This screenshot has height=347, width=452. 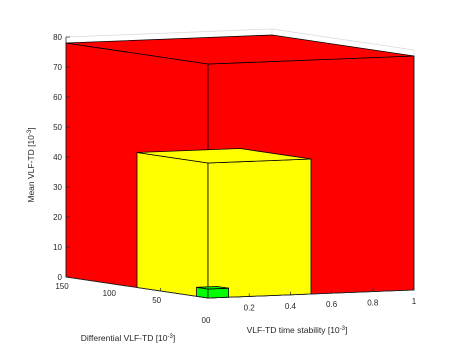 What do you see at coordinates (311, 294) in the screenshot?
I see `x-axis-line` at bounding box center [311, 294].